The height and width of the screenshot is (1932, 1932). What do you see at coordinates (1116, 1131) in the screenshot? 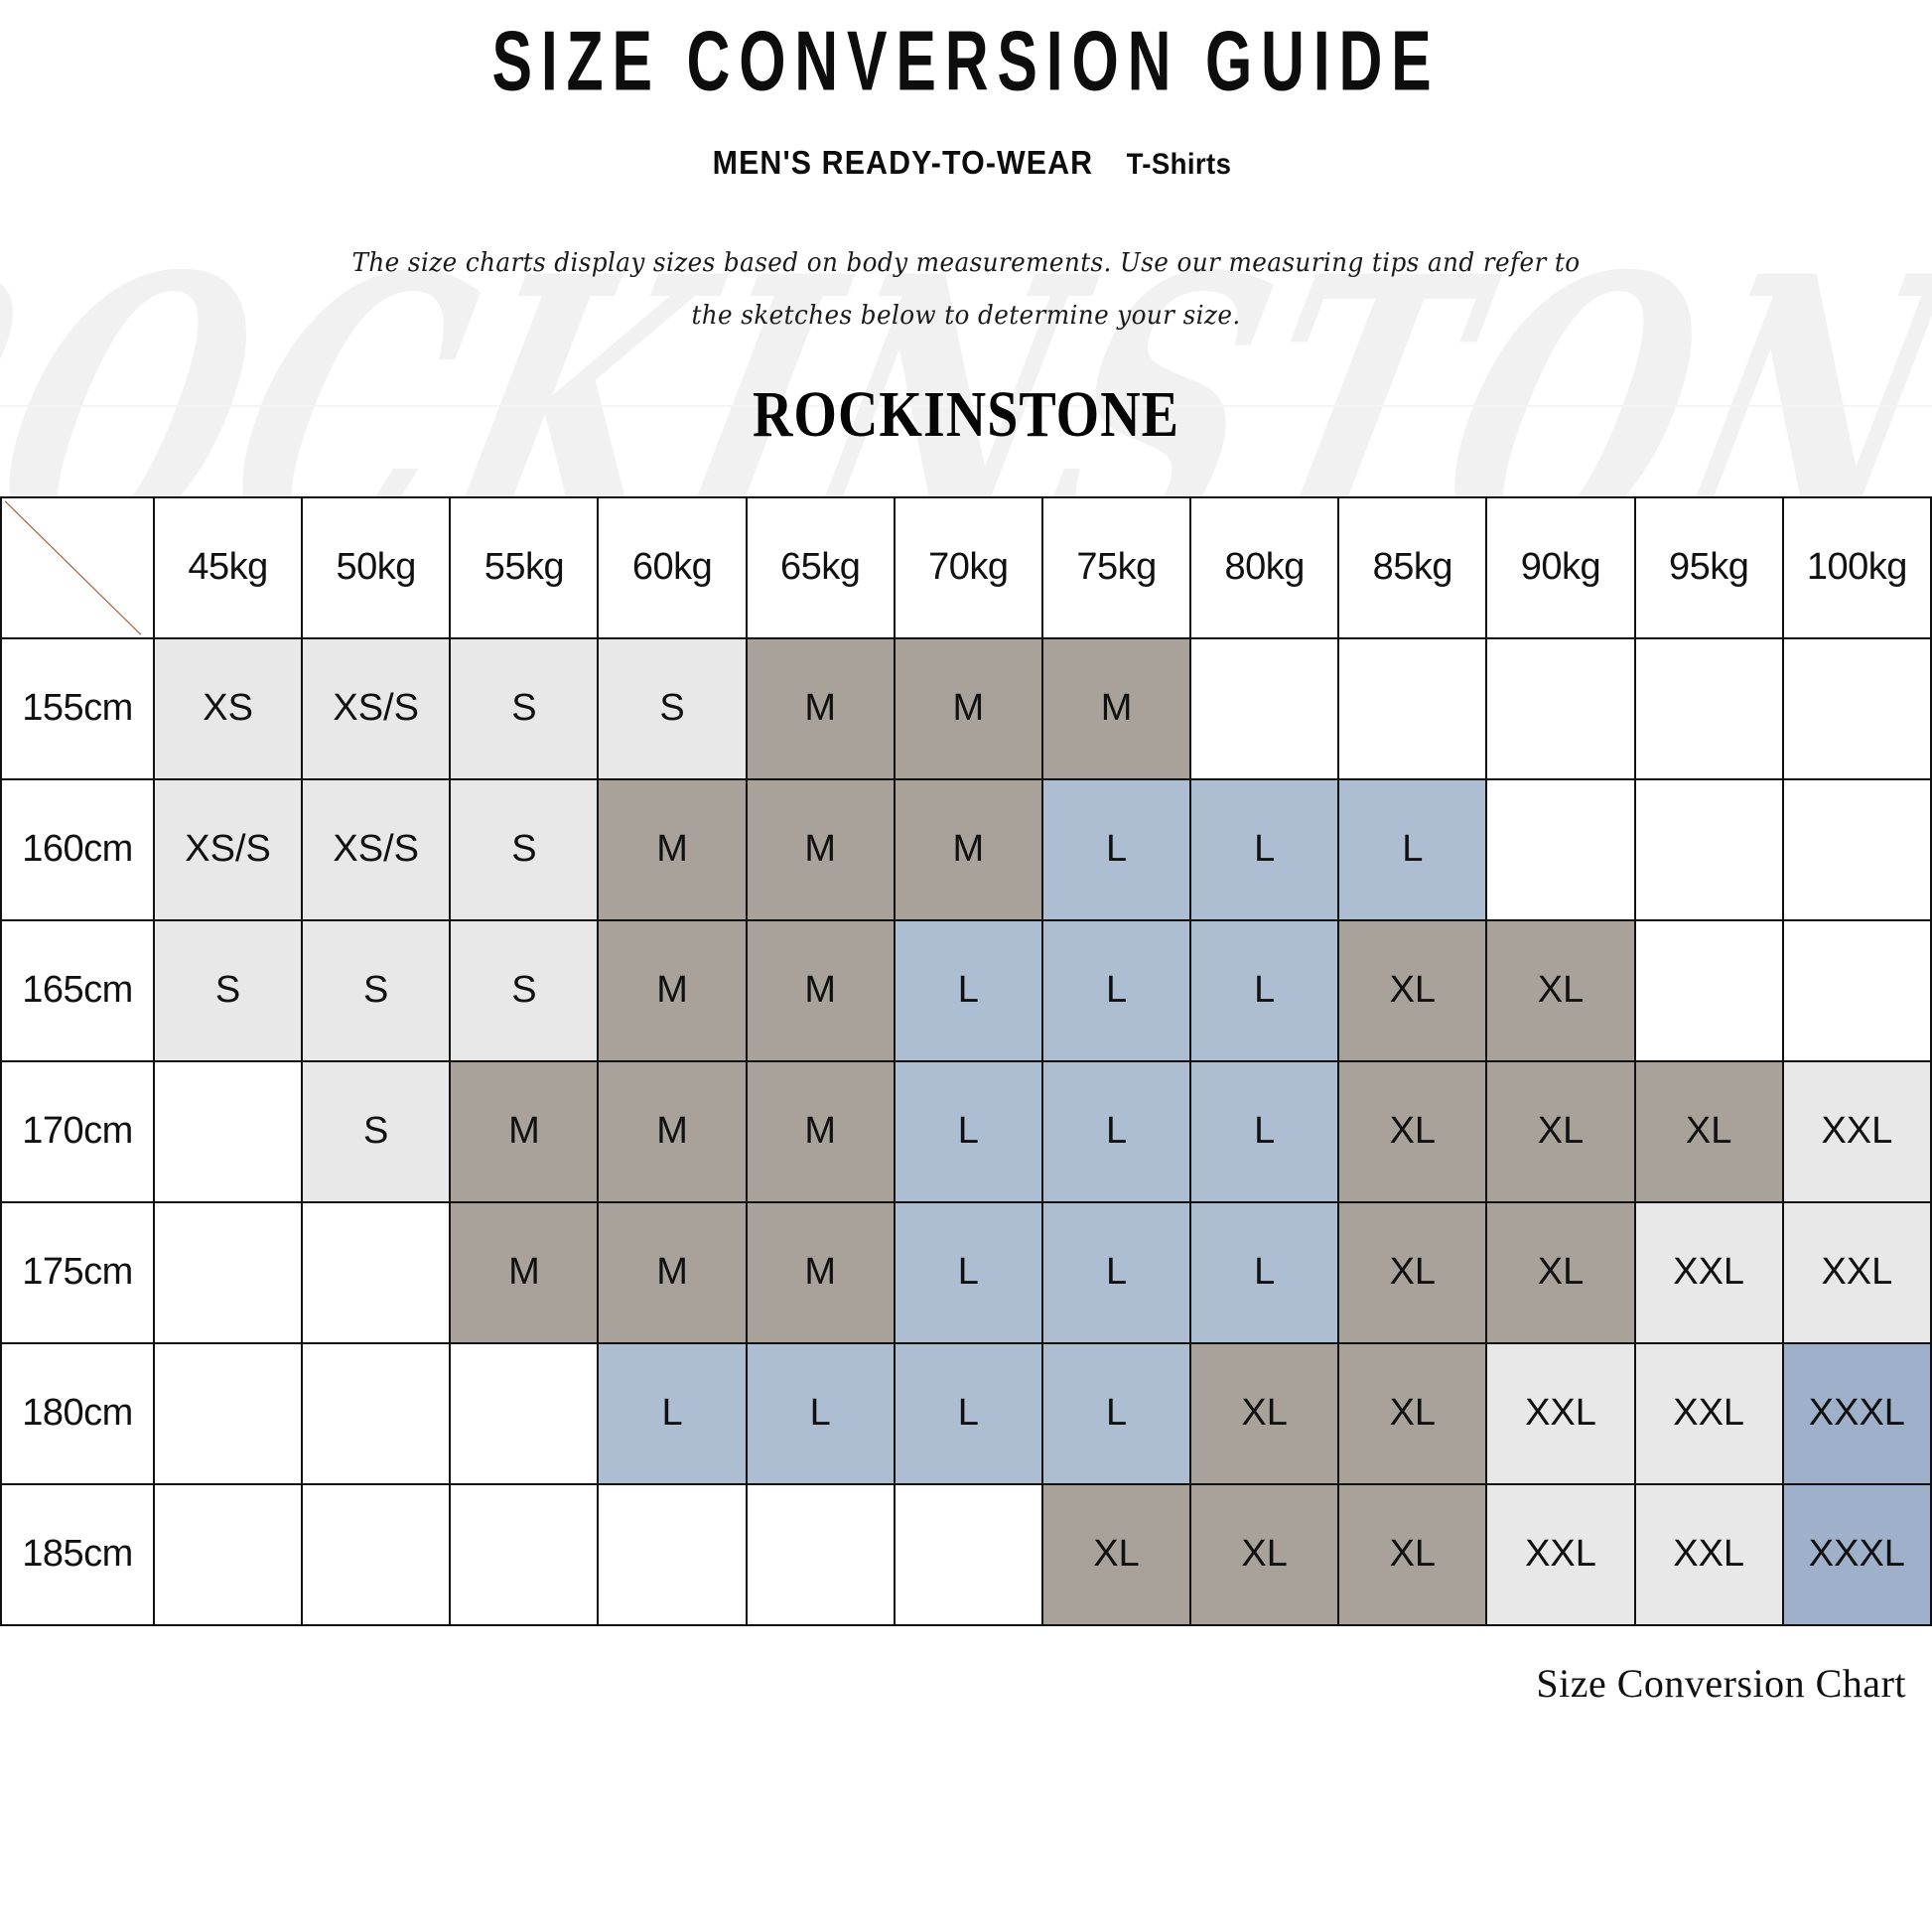
I see `size-cell-170cm-75kg: L` at bounding box center [1116, 1131].